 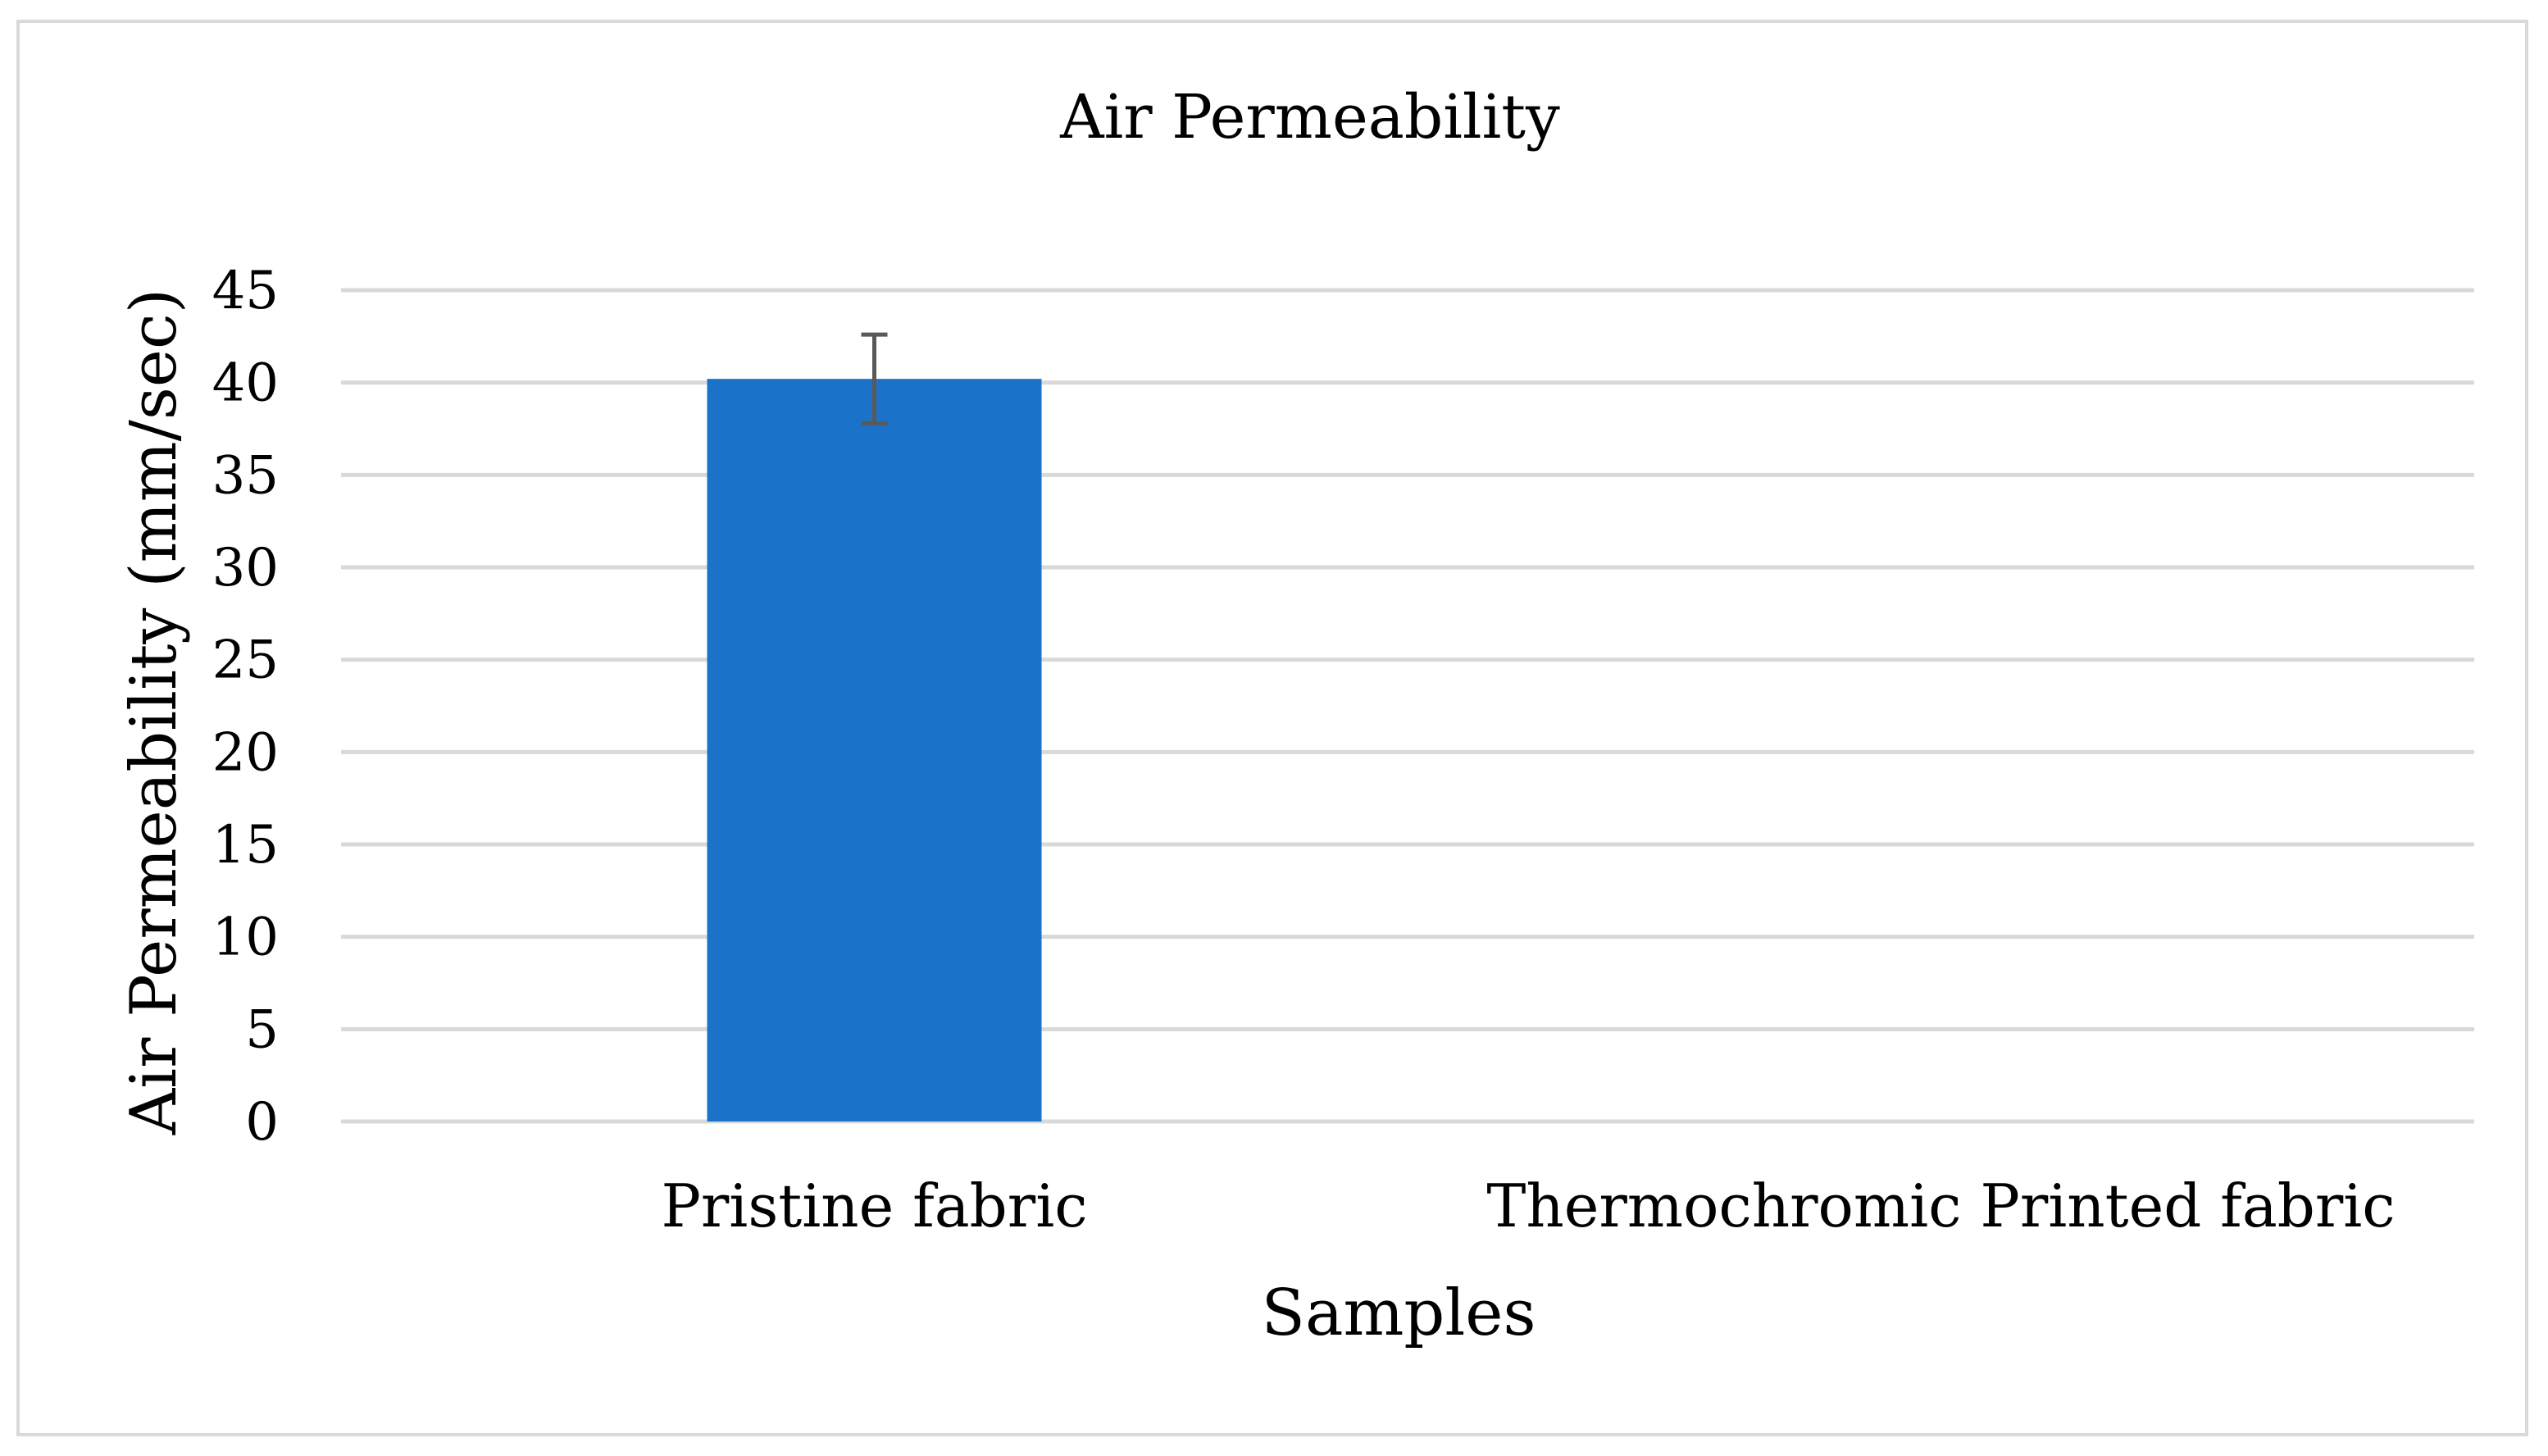 What do you see at coordinates (245, 568) in the screenshot?
I see `y-tick-label: 30` at bounding box center [245, 568].